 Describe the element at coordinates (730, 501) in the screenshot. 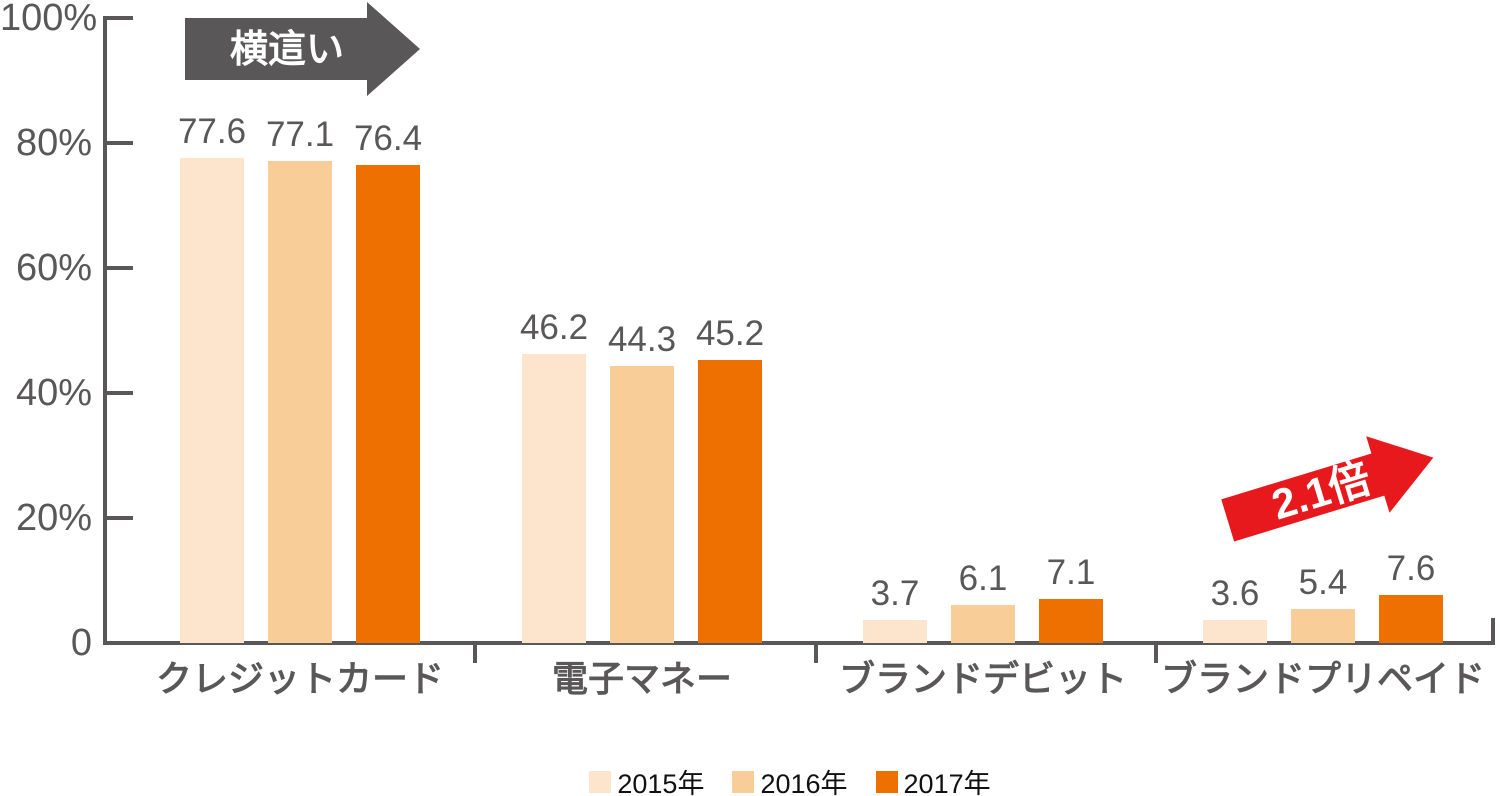

I see `bar-series2-cat1` at that location.